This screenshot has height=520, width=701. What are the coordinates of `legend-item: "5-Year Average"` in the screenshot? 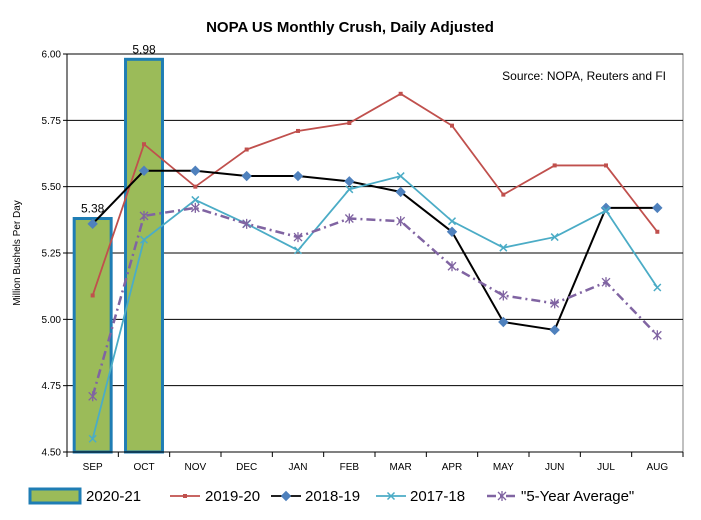 It's located at (560, 496).